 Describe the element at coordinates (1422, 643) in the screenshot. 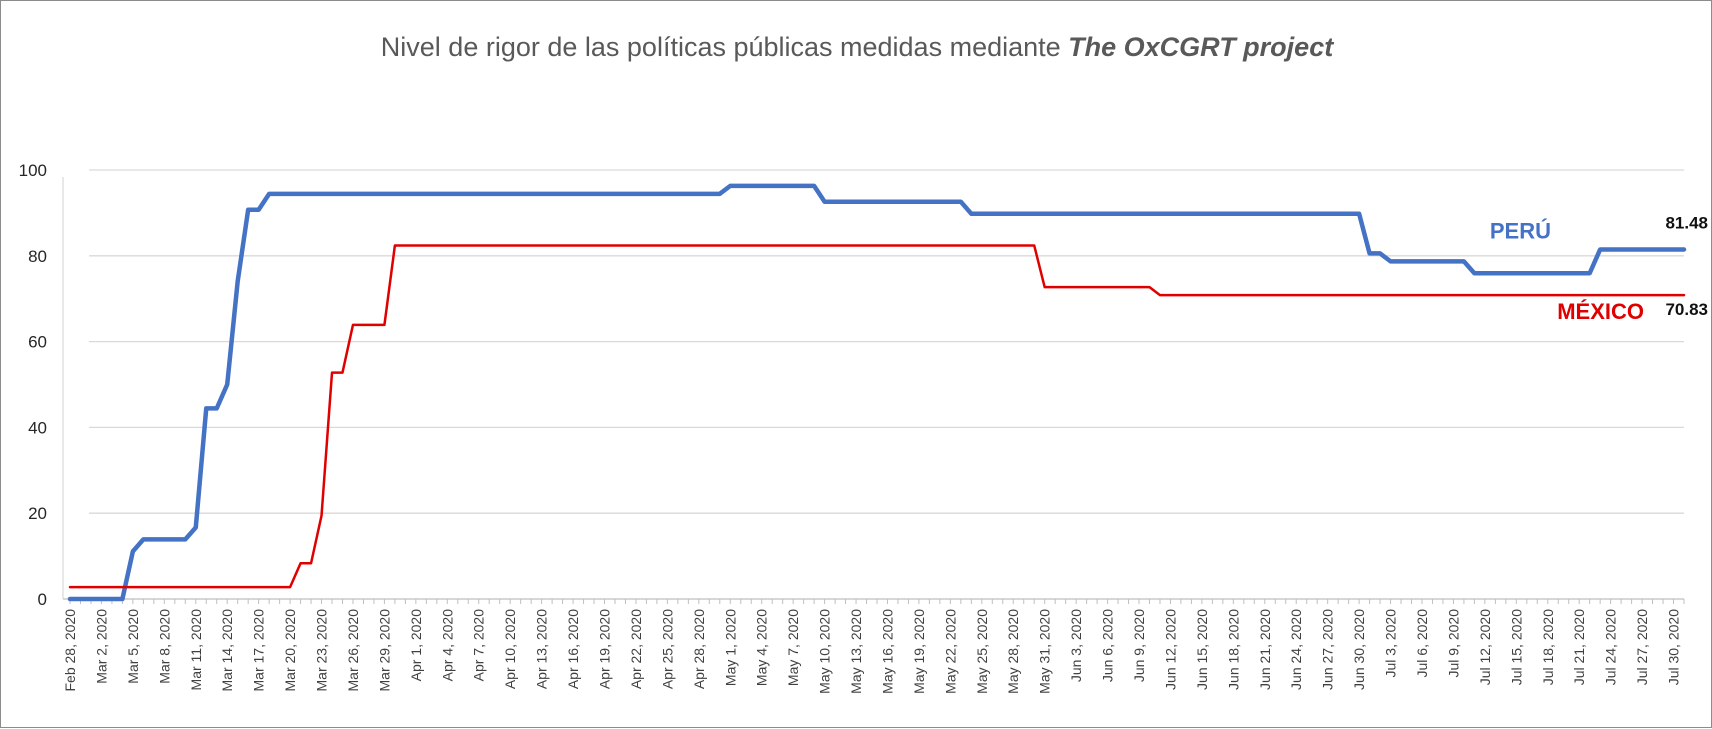

I see `x-tick-label: Jul 6, 2020` at that location.